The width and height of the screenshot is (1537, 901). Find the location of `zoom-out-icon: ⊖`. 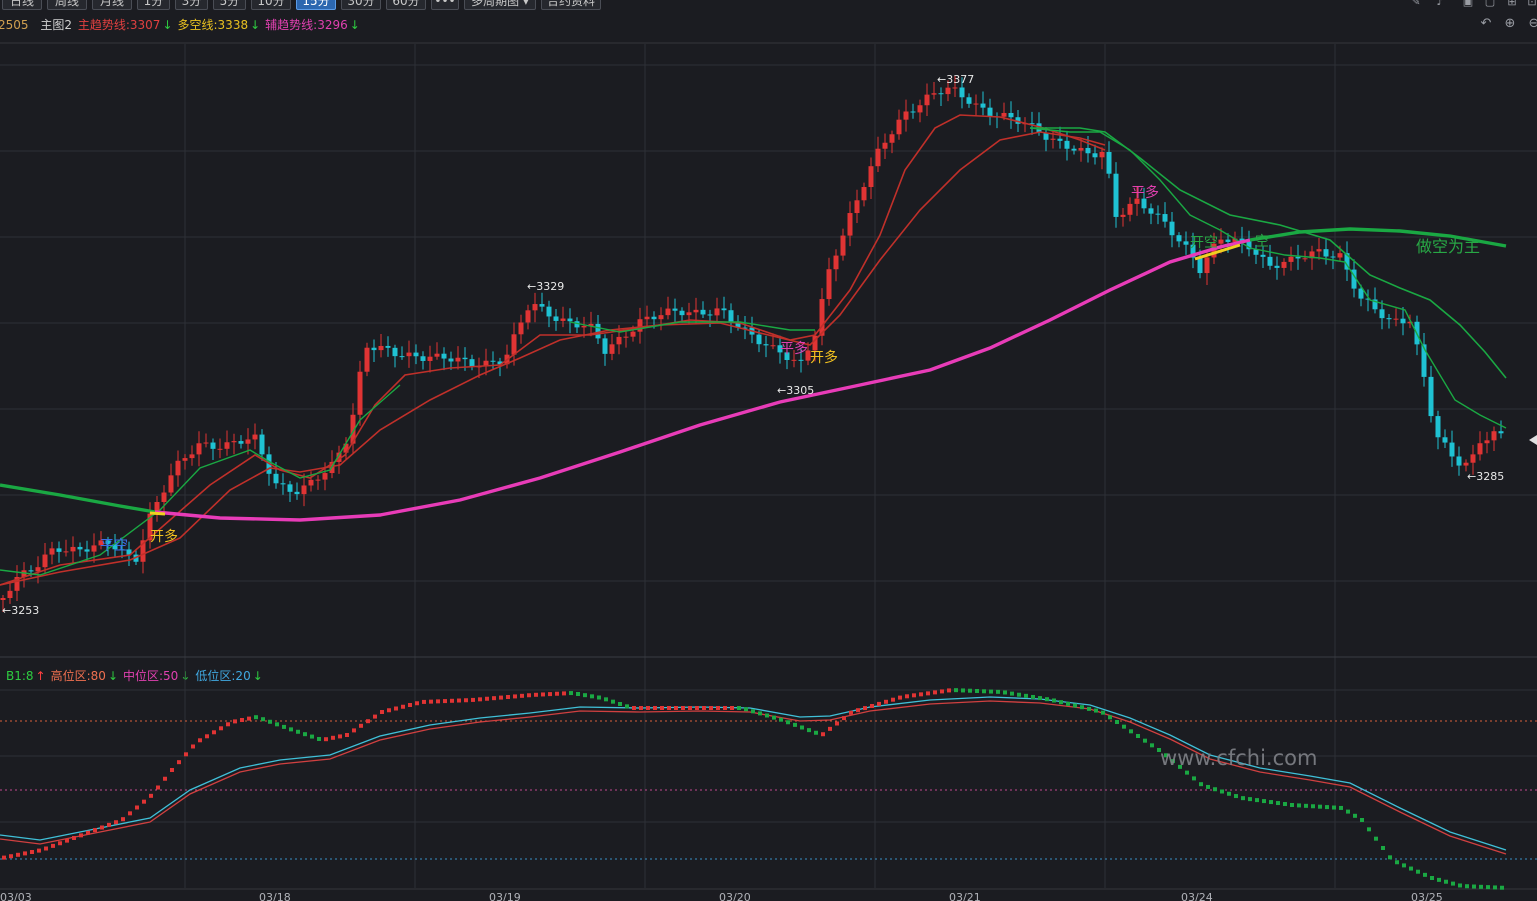

zoom-out-icon: ⊖ is located at coordinates (1532, 23).